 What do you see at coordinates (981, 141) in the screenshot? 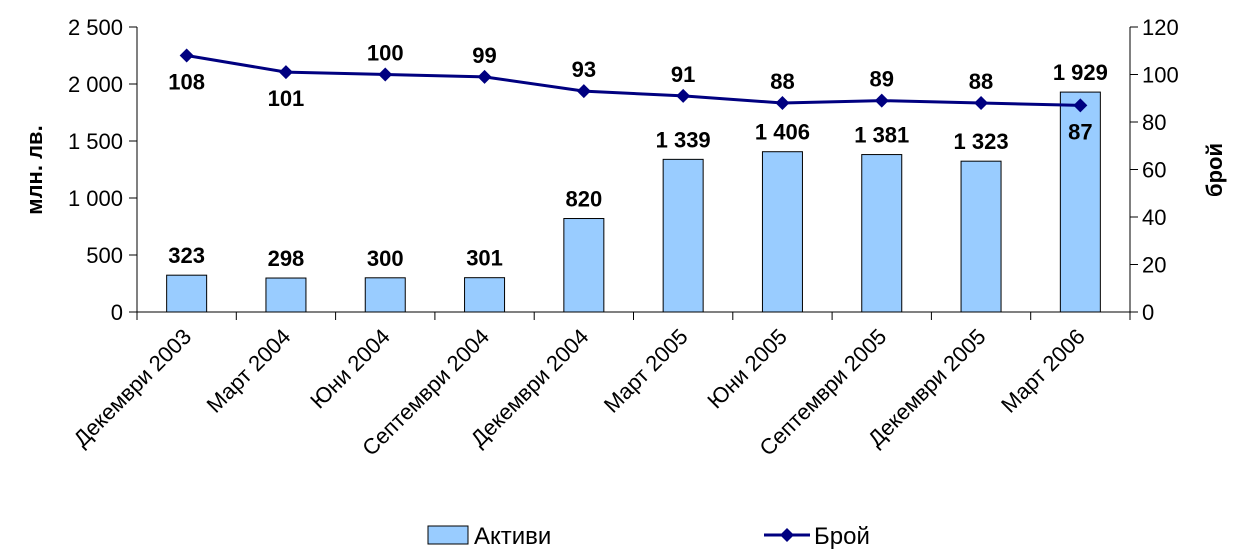
I see `bar-data-label: 1 323` at bounding box center [981, 141].